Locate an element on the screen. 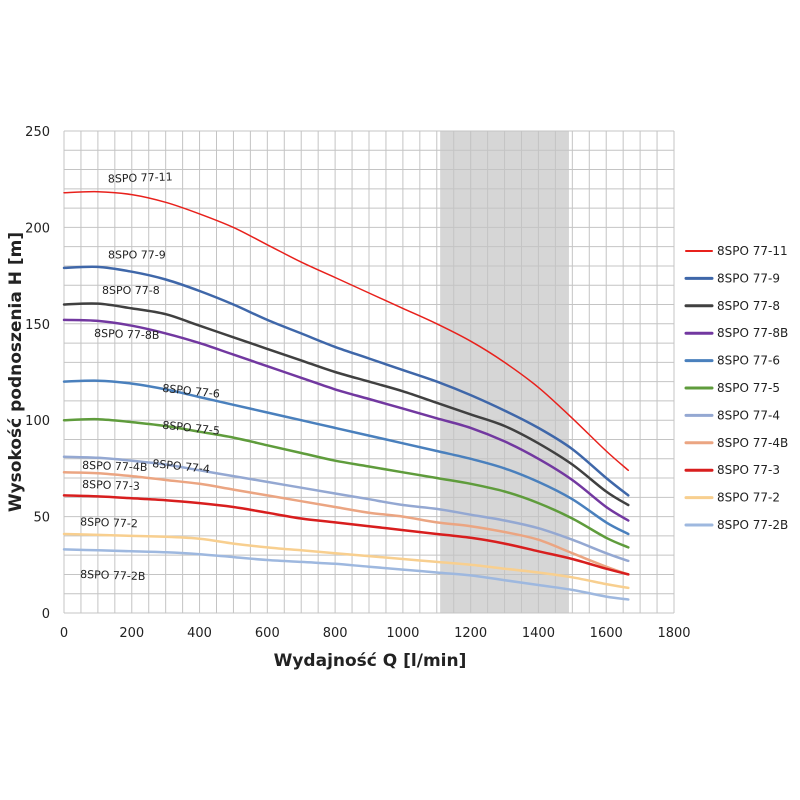 The image size is (800, 800). curve-label-8spo-77-4b: 8SPO 77-4B is located at coordinates (115, 466).